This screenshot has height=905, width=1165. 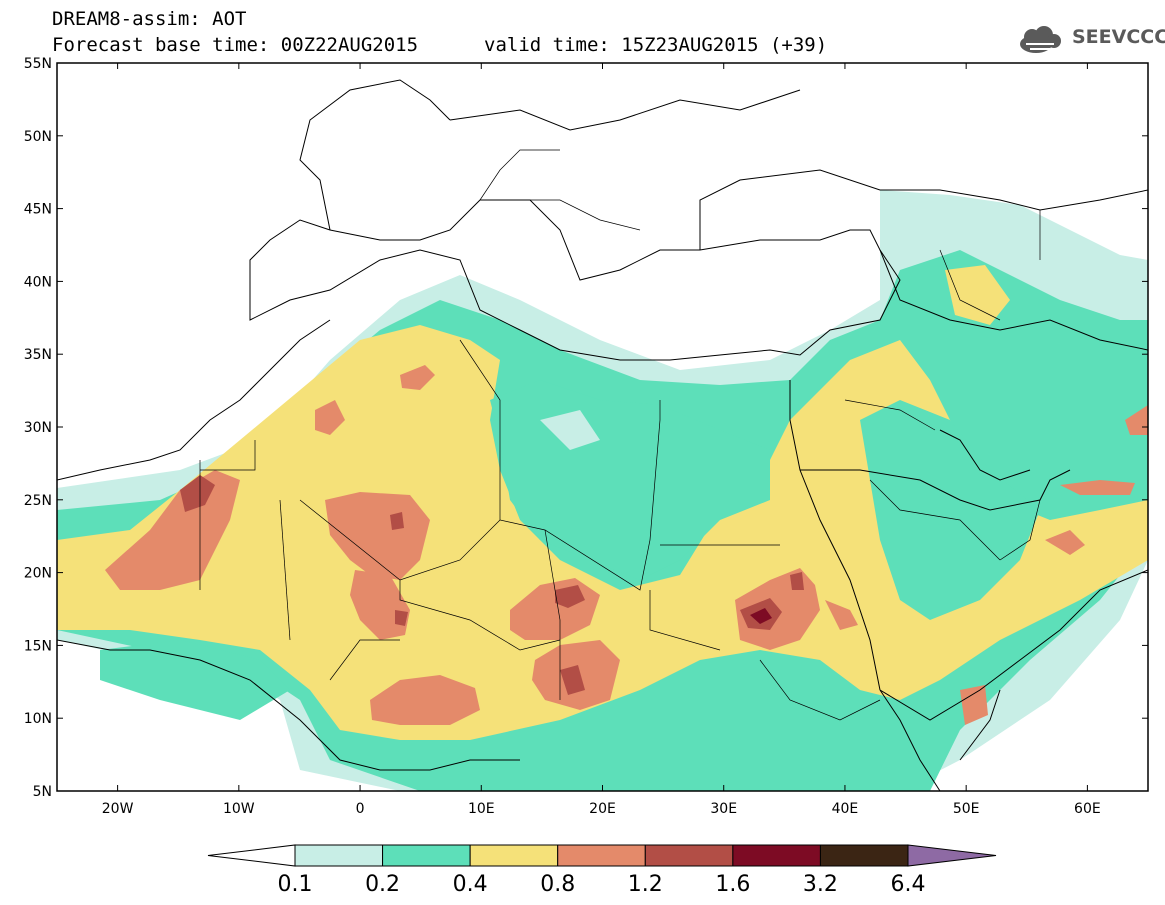 I want to click on colorbar-label: 3.2, so click(x=820, y=884).